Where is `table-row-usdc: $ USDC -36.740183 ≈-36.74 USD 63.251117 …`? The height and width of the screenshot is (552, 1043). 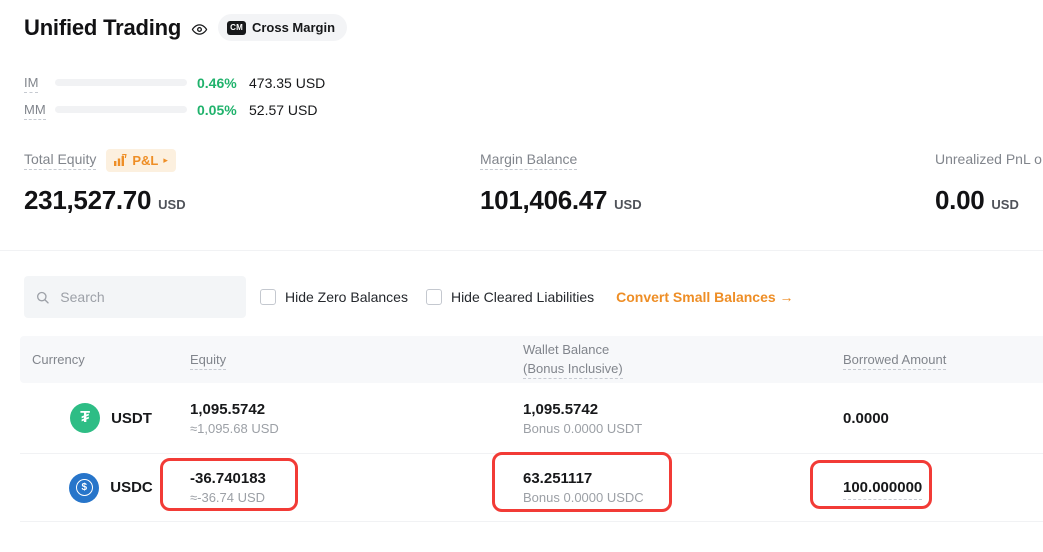
table-row-usdc: $ USDC -36.740183 ≈-36.74 USD 63.251117 … is located at coordinates (531, 487).